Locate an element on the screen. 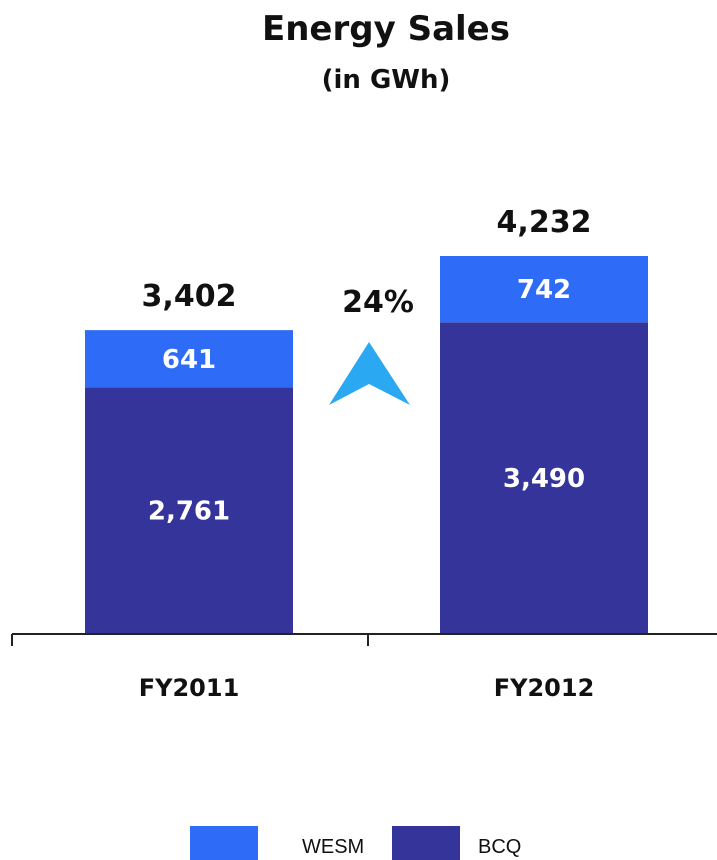 The image size is (717, 860). bar-bcq-fy2012 is located at coordinates (544, 478).